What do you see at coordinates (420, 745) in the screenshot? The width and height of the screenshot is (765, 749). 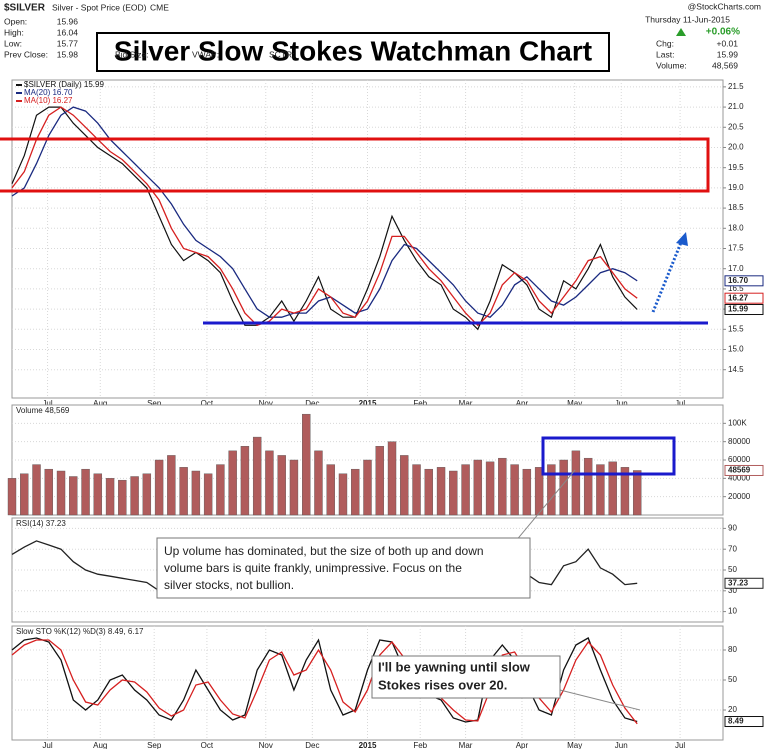 I see `x-tick-label: Feb` at bounding box center [420, 745].